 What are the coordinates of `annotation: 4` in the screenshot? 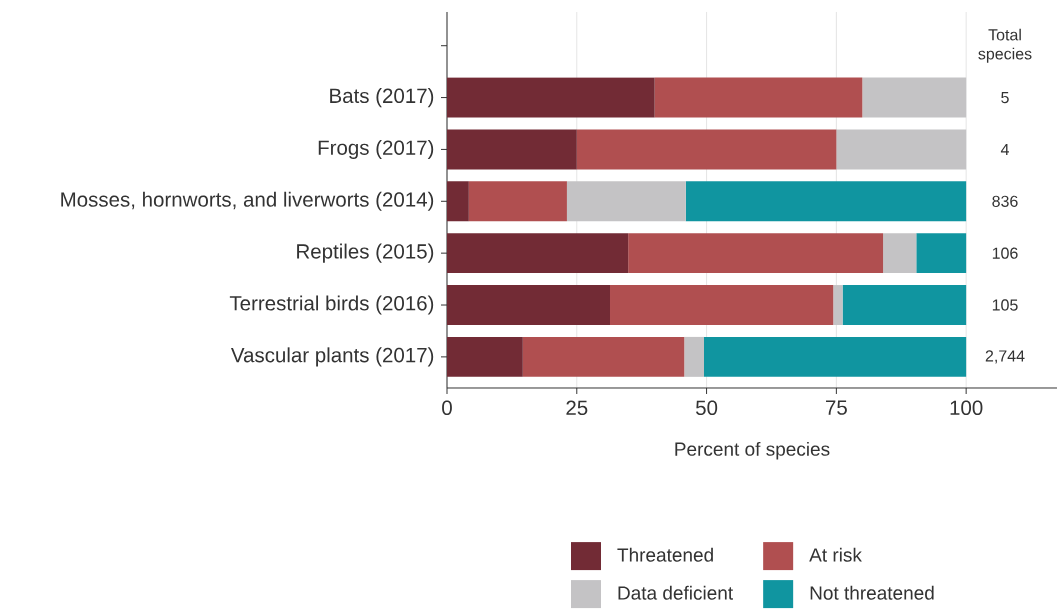 It's located at (1004, 149).